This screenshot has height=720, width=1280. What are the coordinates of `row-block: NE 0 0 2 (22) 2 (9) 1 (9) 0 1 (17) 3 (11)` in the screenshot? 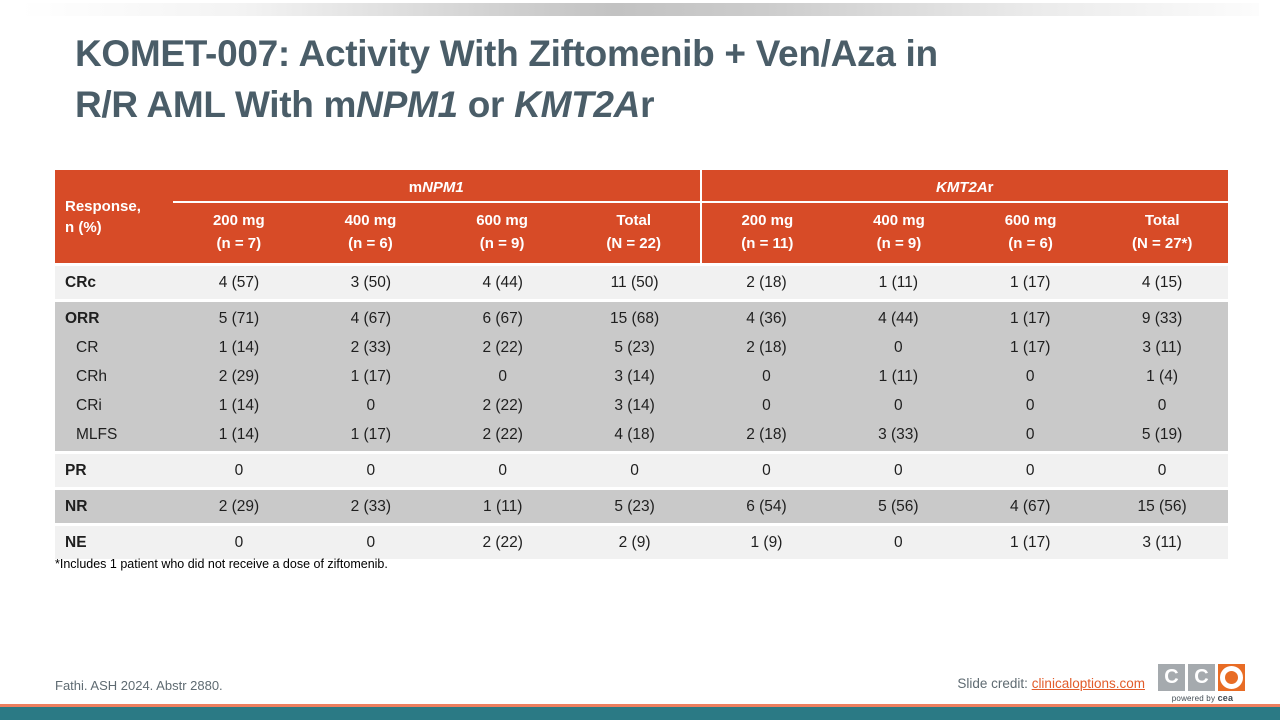 It's located at (641, 542).